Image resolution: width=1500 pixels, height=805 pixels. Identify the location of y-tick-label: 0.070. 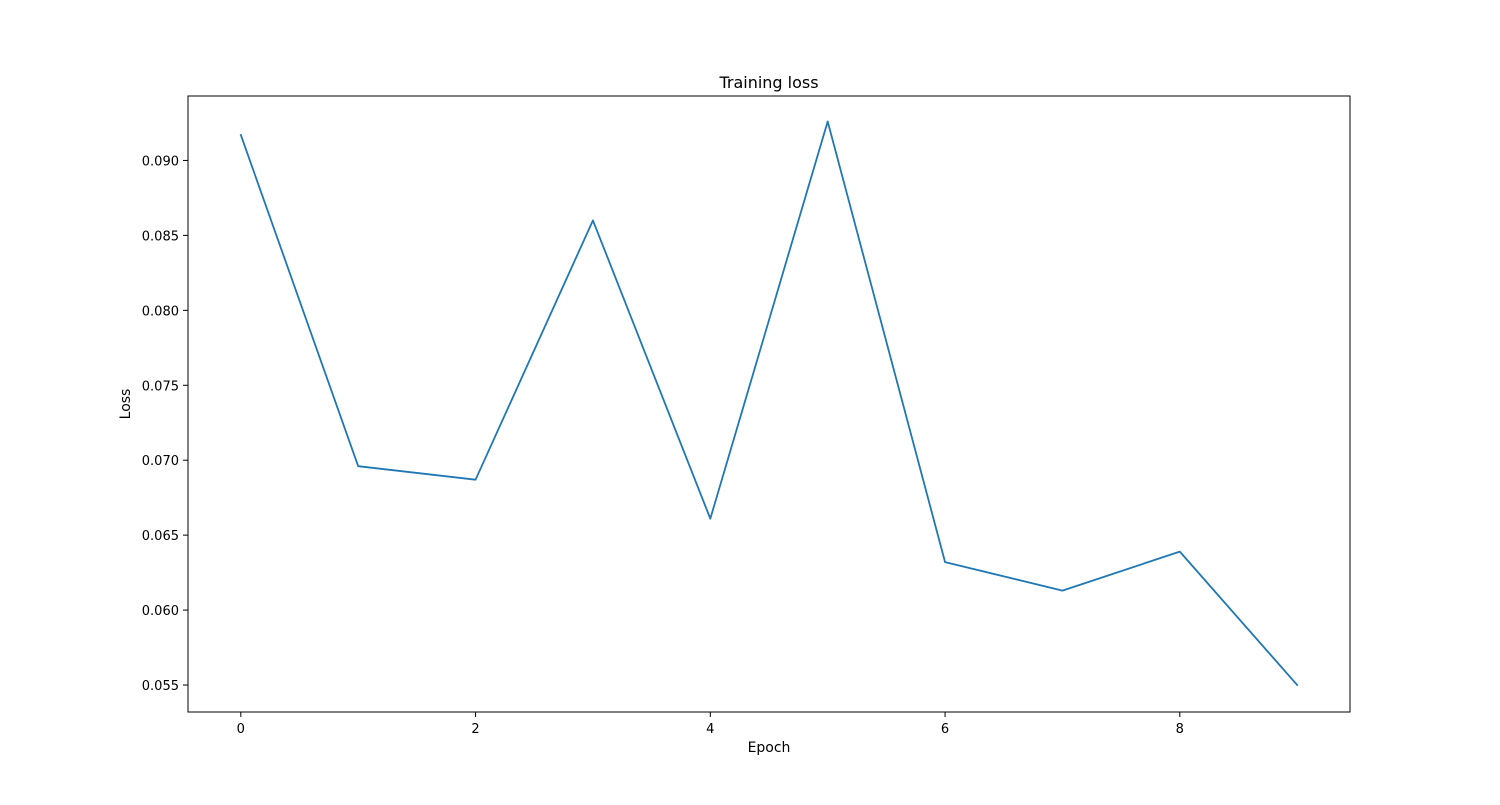
(160, 461).